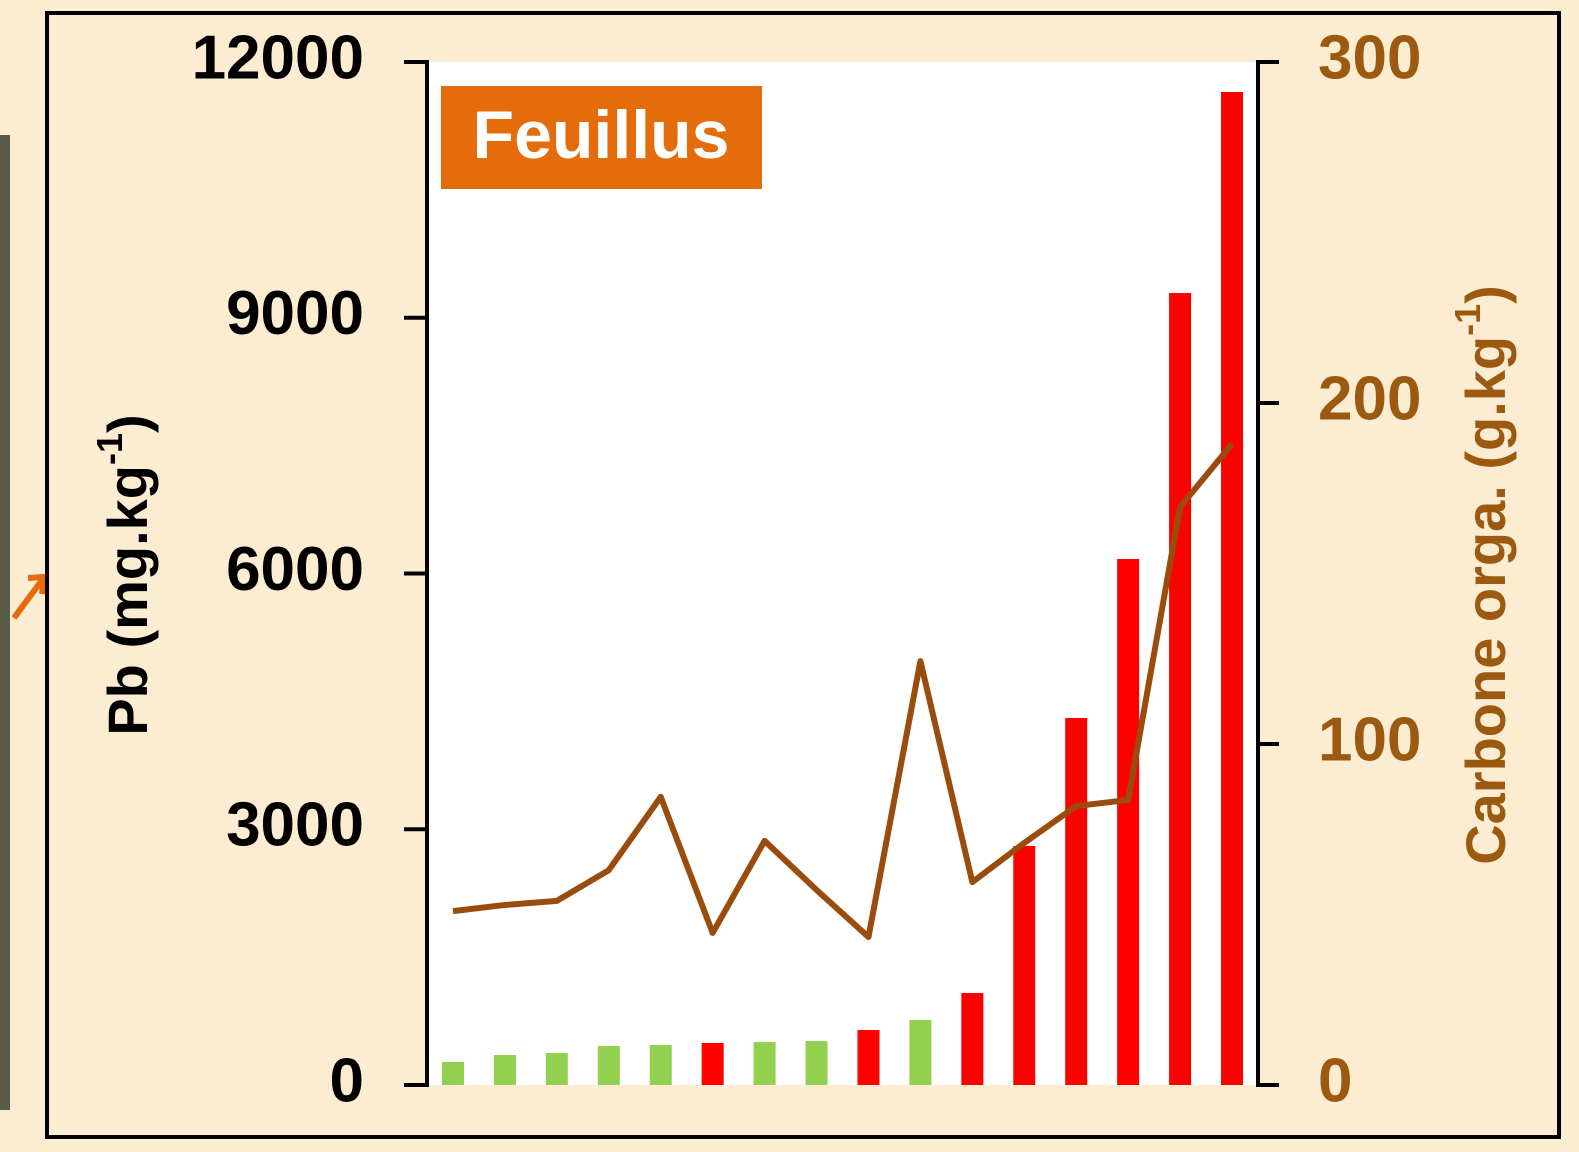 This screenshot has width=1579, height=1152. I want to click on arrow, so click(28, 599).